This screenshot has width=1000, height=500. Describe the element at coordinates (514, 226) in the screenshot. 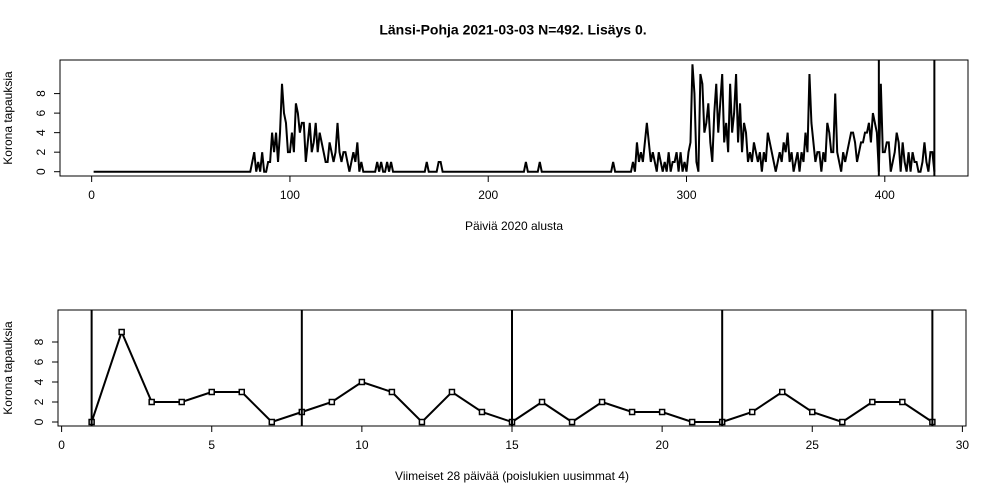

I see `x-axis-label: Päiviä 2020 alusta` at that location.